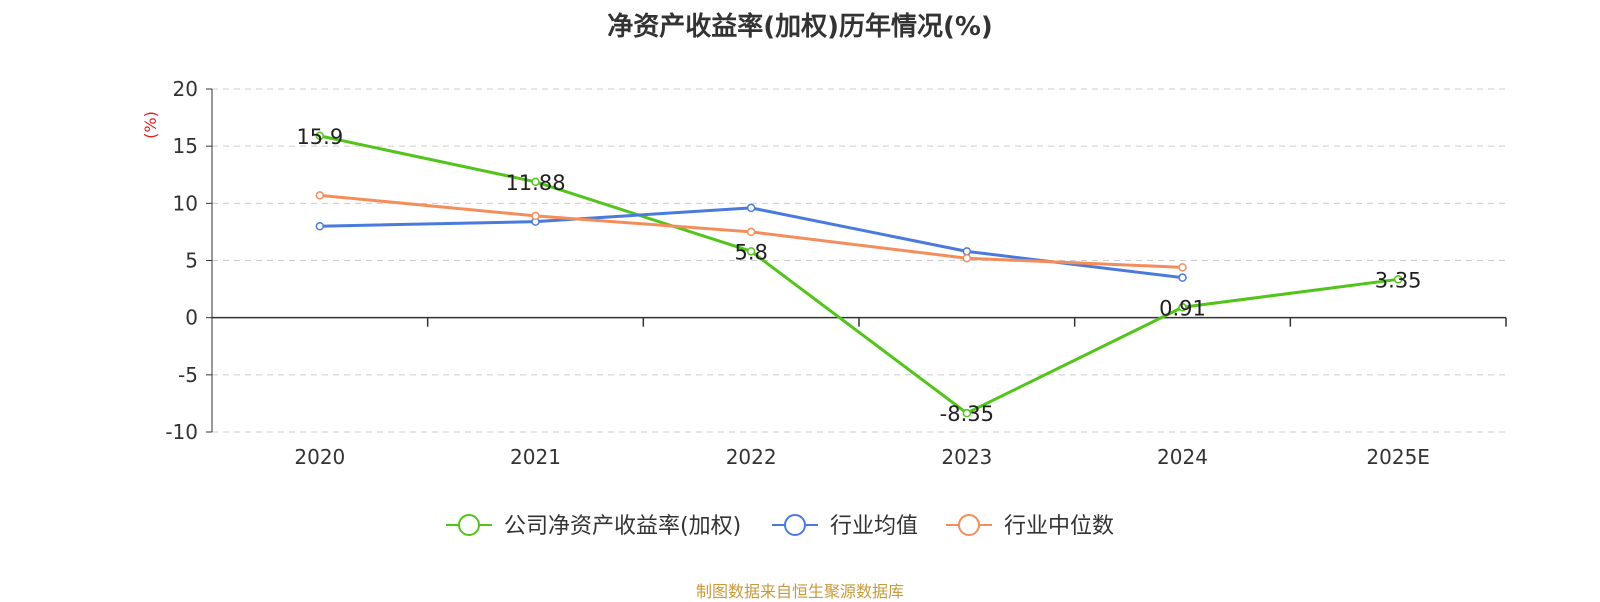 The image size is (1600, 602). Describe the element at coordinates (799, 591) in the screenshot. I see `source-note: 制图数据来自恒生聚源数据库` at that location.